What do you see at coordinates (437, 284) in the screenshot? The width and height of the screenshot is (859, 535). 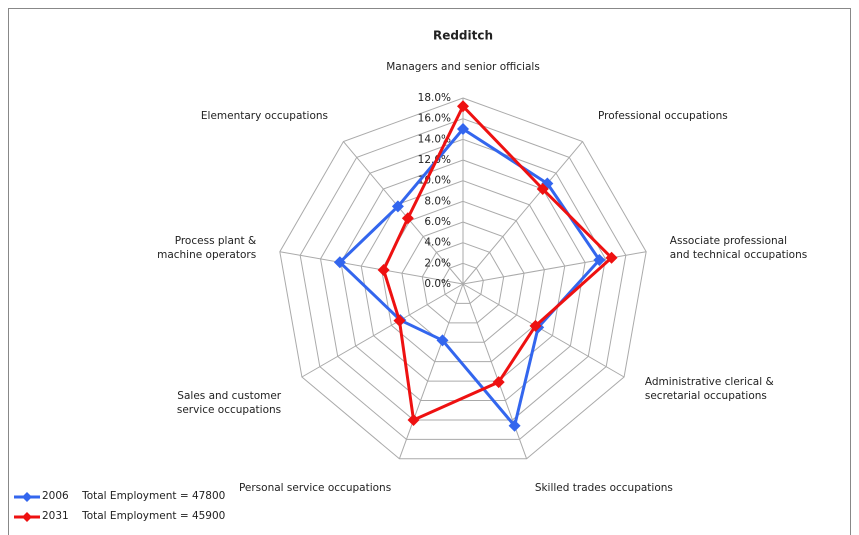 I see `r-tick-label: 0.0%` at bounding box center [437, 284].